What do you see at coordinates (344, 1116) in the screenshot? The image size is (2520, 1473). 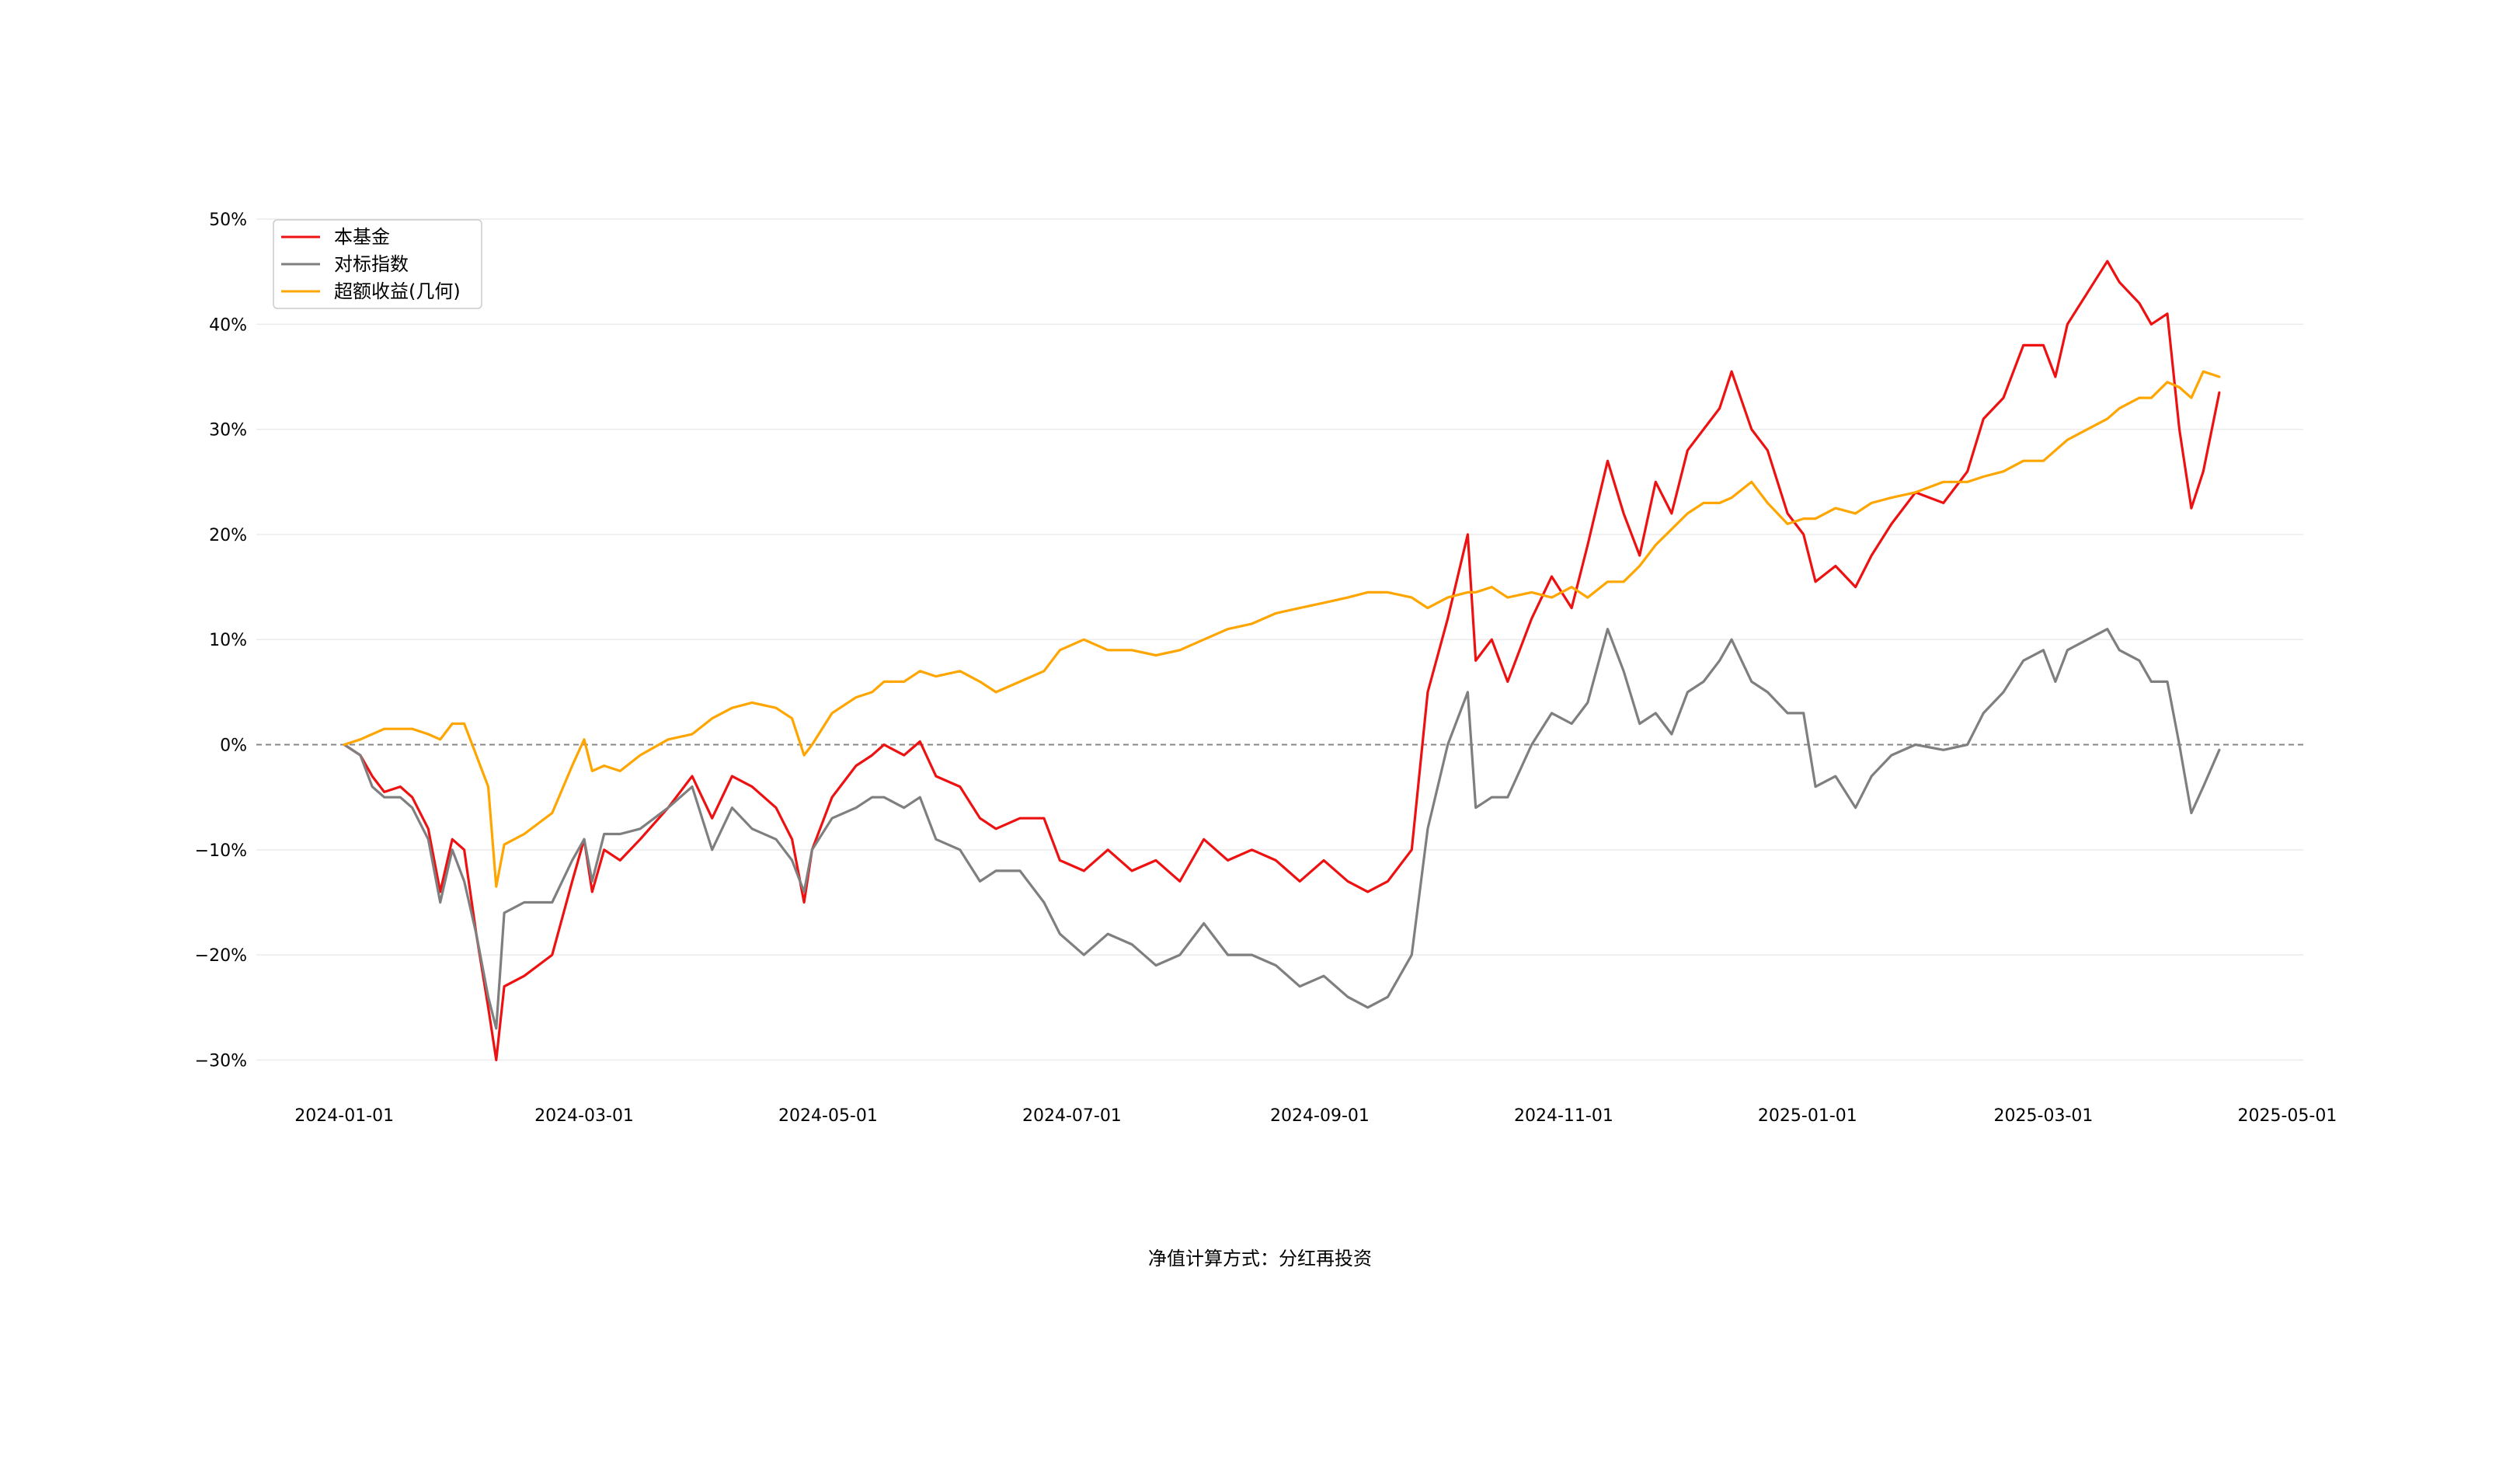 I see `x-tick-label: 2024-01-01` at bounding box center [344, 1116].